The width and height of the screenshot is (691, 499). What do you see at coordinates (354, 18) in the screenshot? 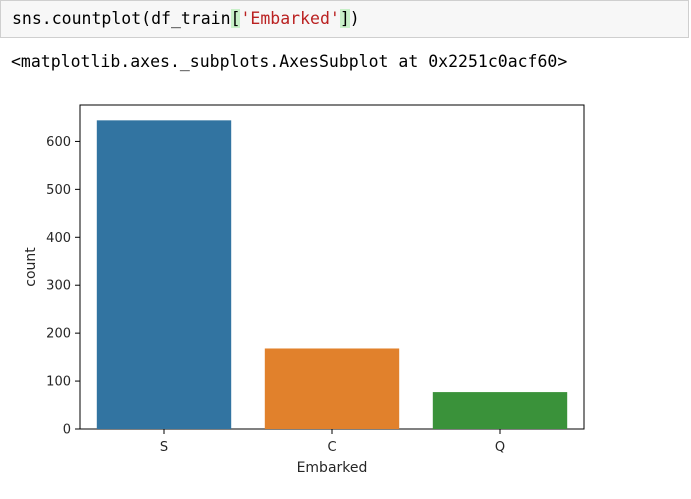
I see `code-suffix: )` at bounding box center [354, 18].